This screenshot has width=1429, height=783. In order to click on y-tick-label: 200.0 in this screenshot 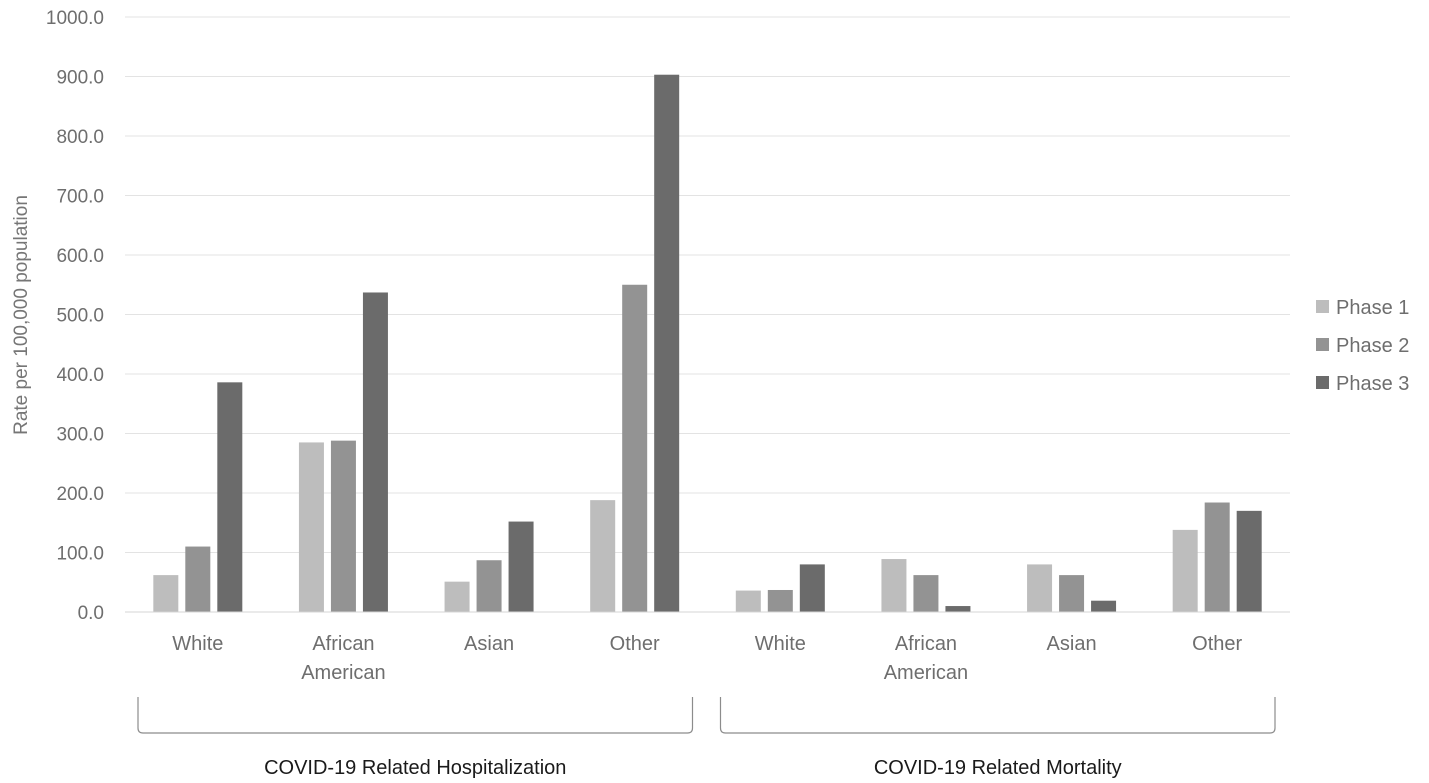, I will do `click(80, 494)`.